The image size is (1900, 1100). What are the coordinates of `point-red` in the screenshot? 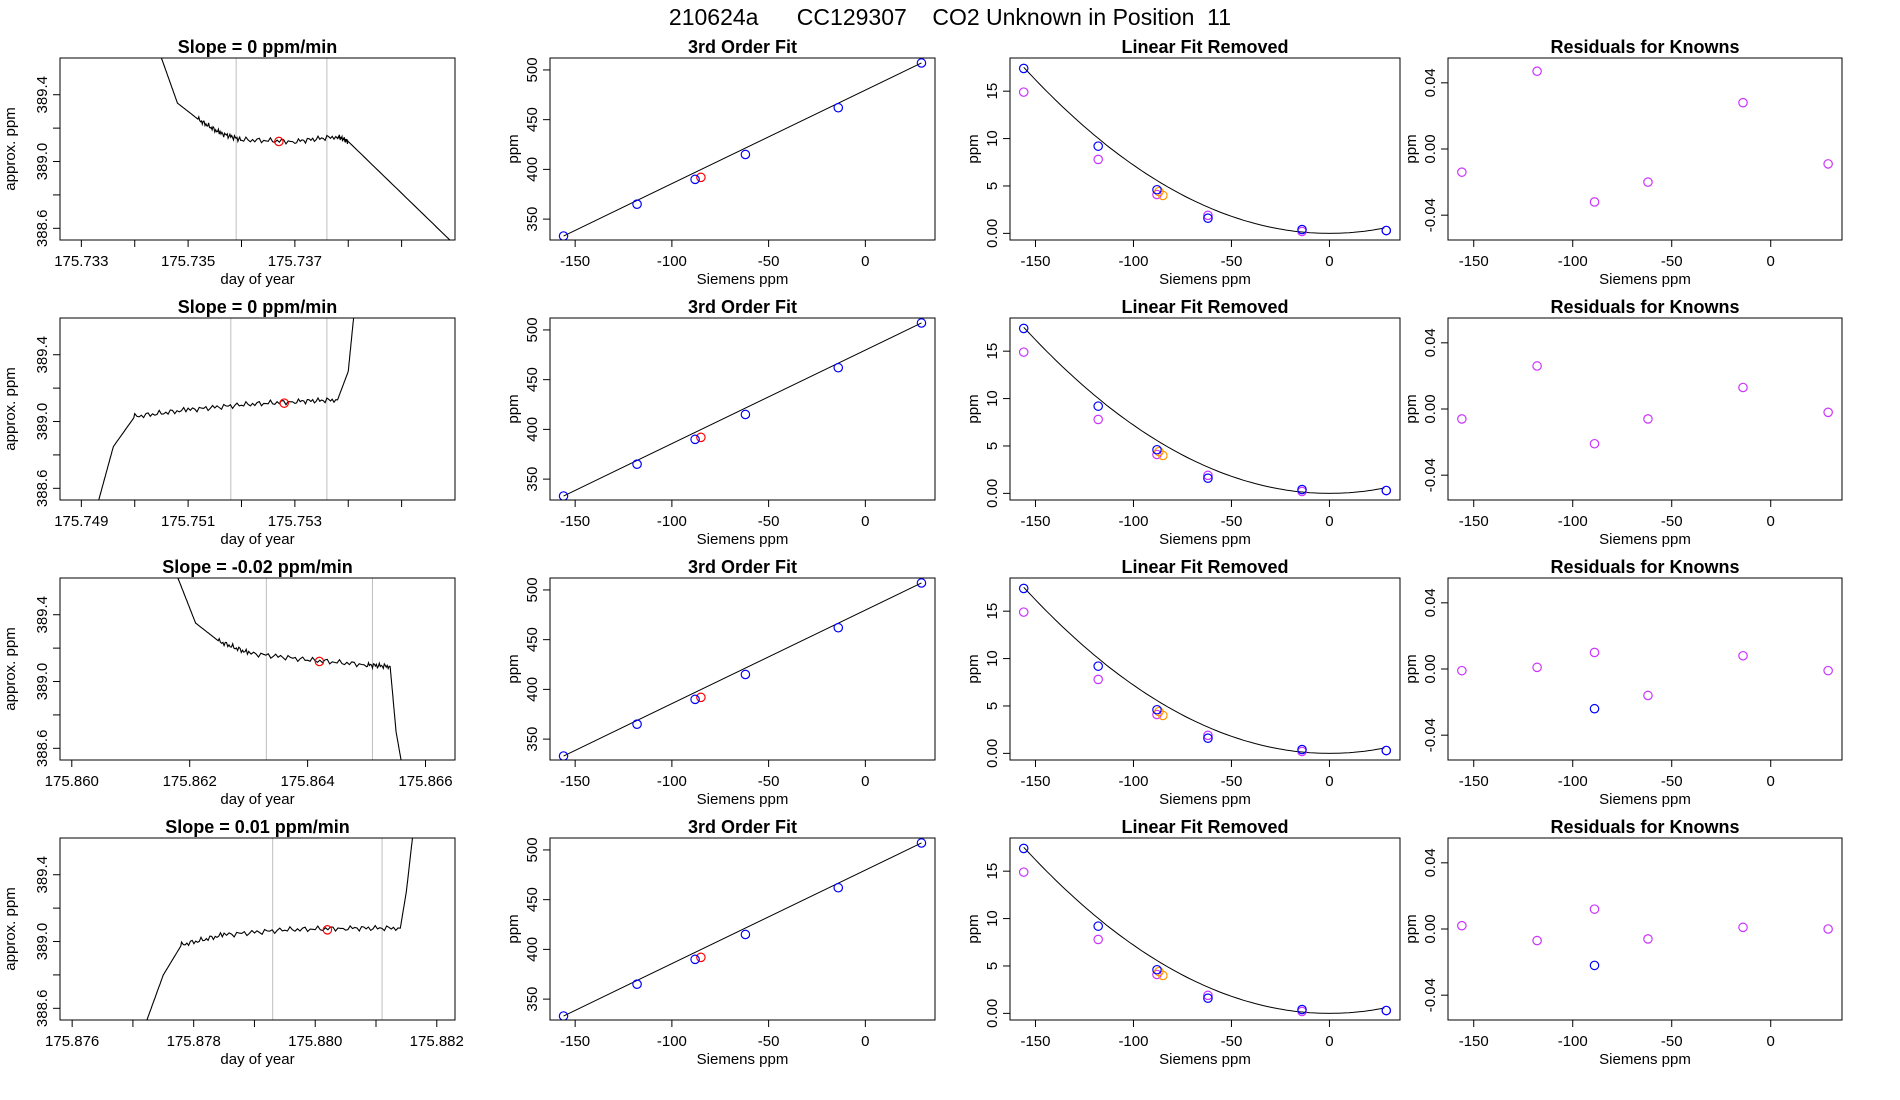 It's located at (701, 957).